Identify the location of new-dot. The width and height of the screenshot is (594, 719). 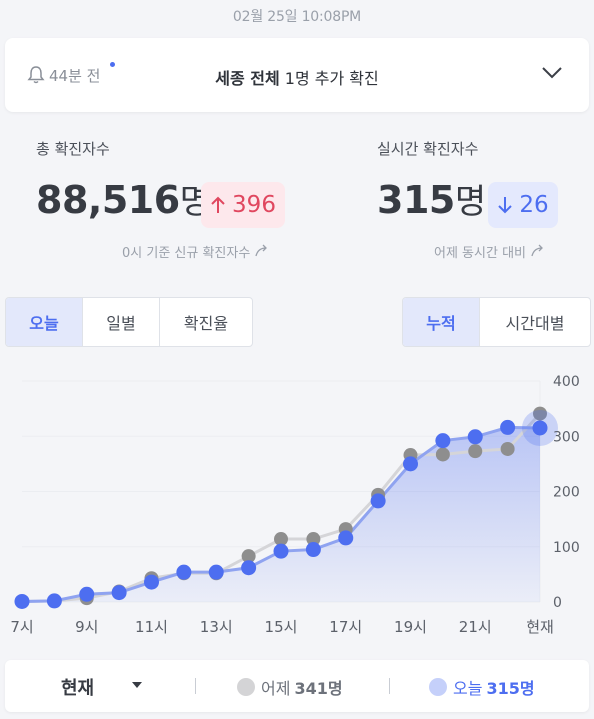
(112, 64).